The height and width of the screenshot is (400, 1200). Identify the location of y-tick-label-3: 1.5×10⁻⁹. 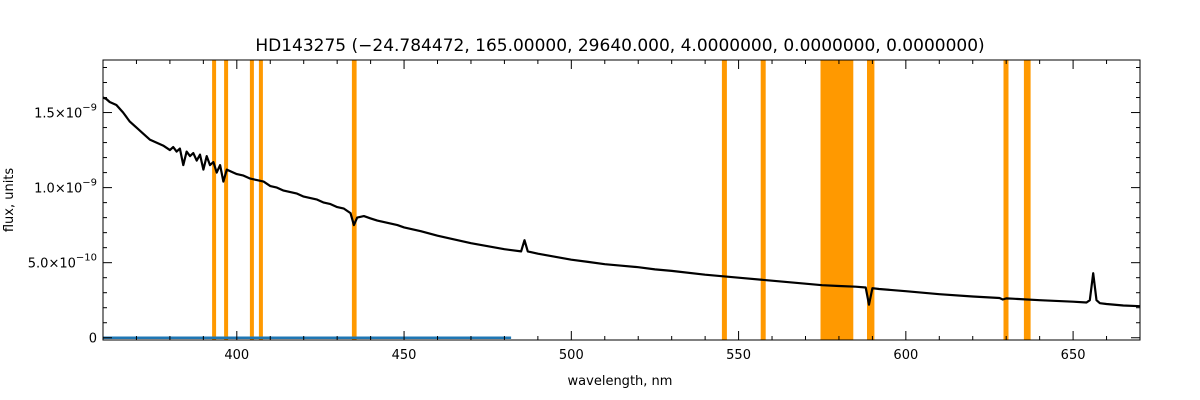
(65, 112).